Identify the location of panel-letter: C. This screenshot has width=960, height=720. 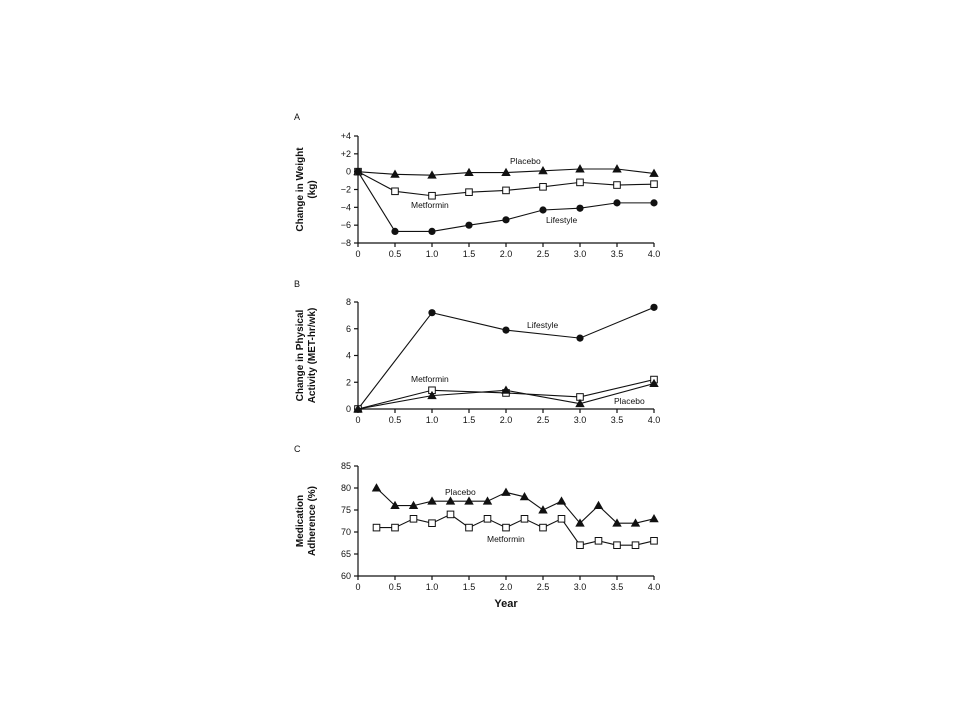
(297, 449).